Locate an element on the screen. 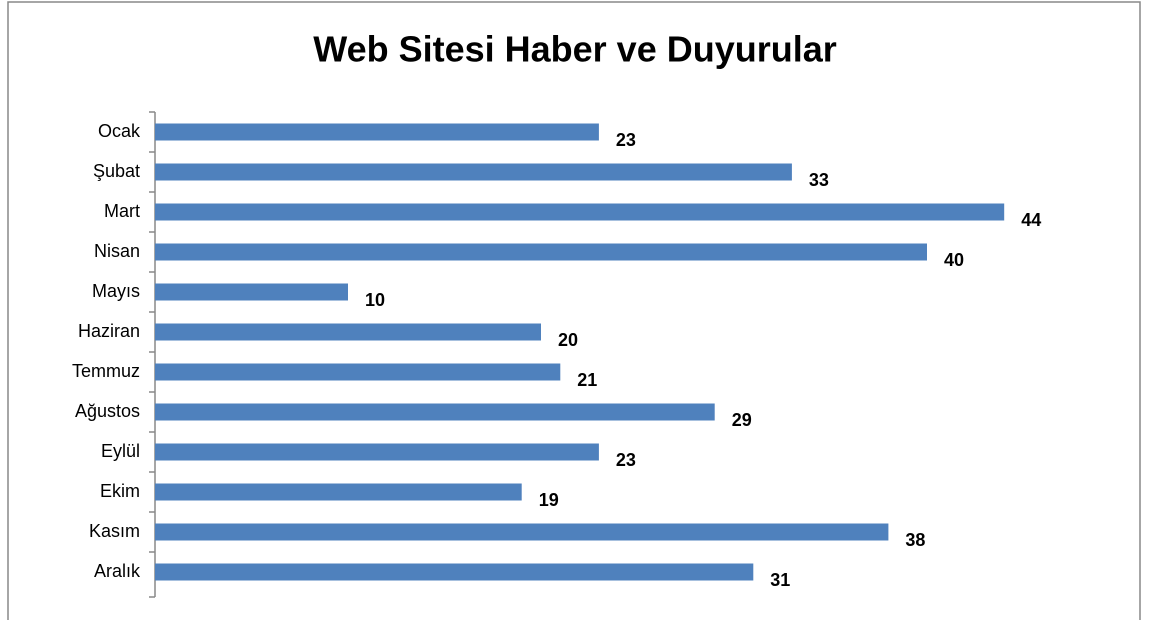  chart-title: Web Sitesi Haber ve Duyurular is located at coordinates (575, 49).